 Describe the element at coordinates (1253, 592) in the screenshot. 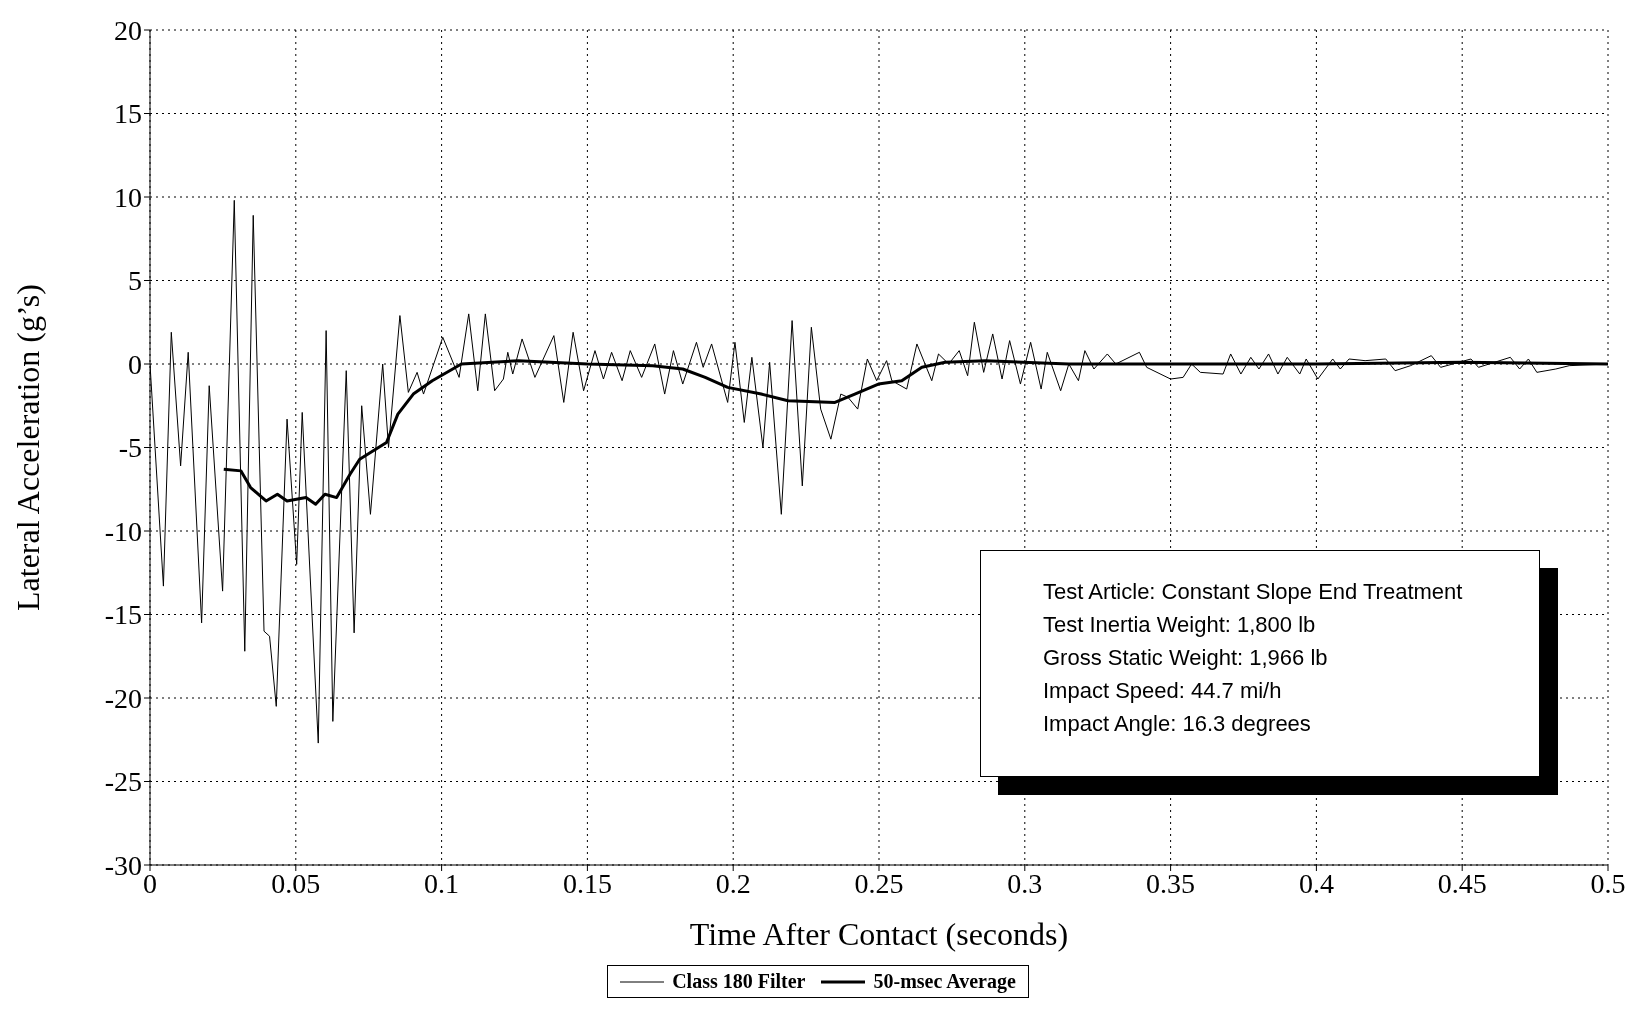

I see `annotation: Test Article: Constant Slope End Treatment` at that location.